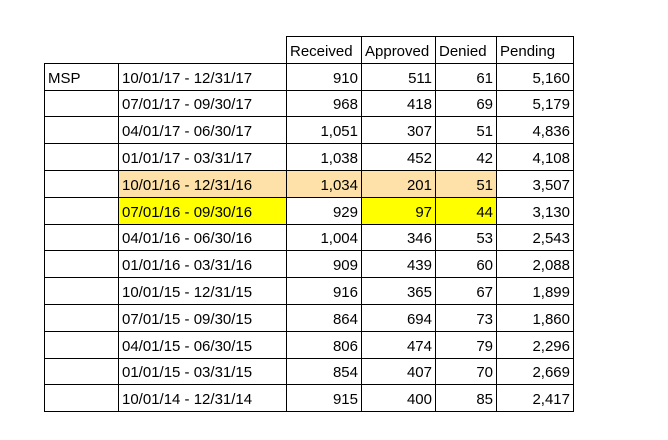 The height and width of the screenshot is (440, 668). I want to click on cell-denied: 51, so click(466, 130).